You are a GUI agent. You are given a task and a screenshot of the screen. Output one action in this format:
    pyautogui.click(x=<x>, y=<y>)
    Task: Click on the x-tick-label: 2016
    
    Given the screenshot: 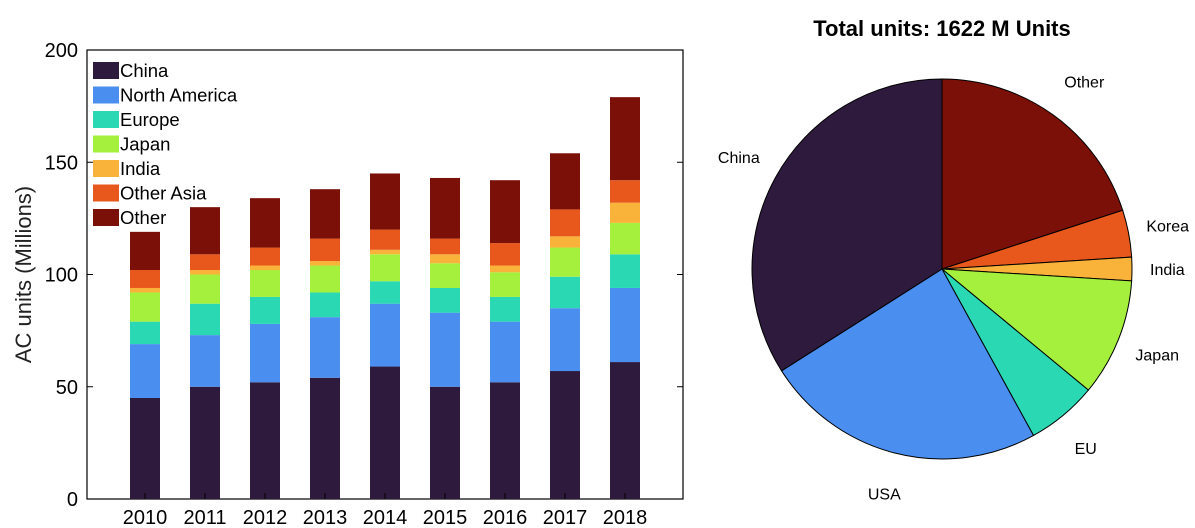 What is the action you would take?
    pyautogui.click(x=505, y=517)
    